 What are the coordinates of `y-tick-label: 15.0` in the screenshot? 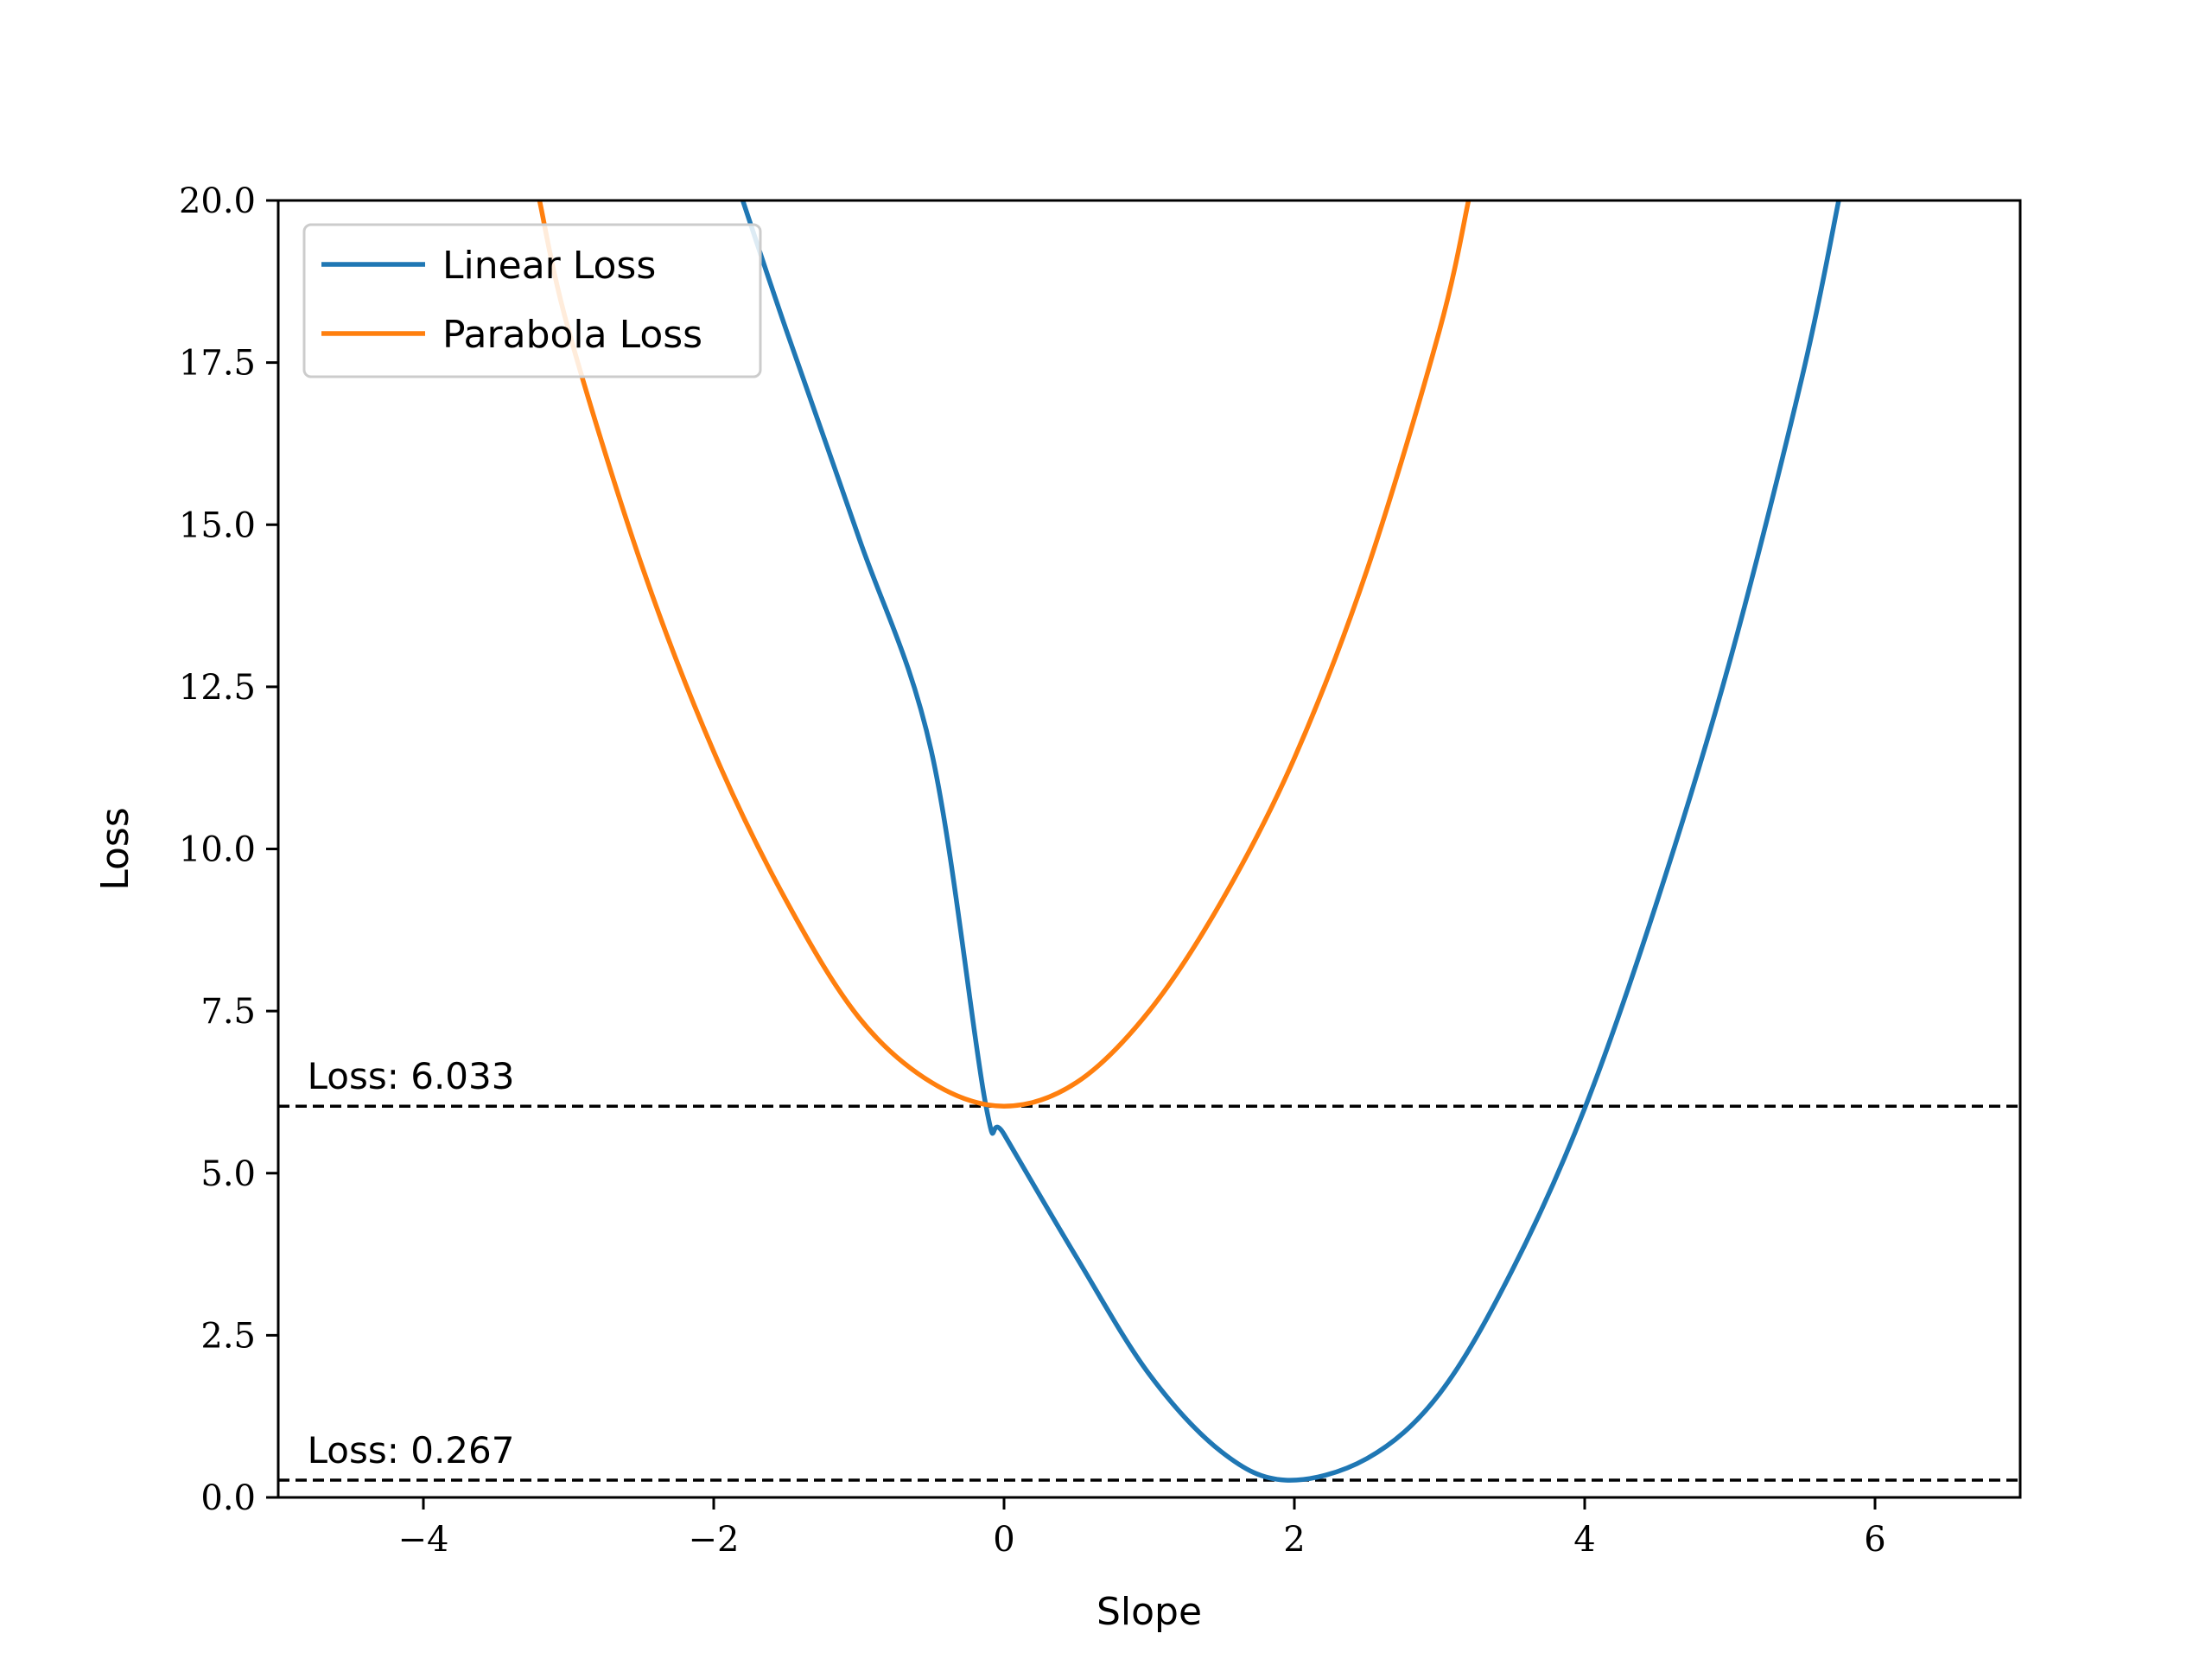 It's located at (217, 525).